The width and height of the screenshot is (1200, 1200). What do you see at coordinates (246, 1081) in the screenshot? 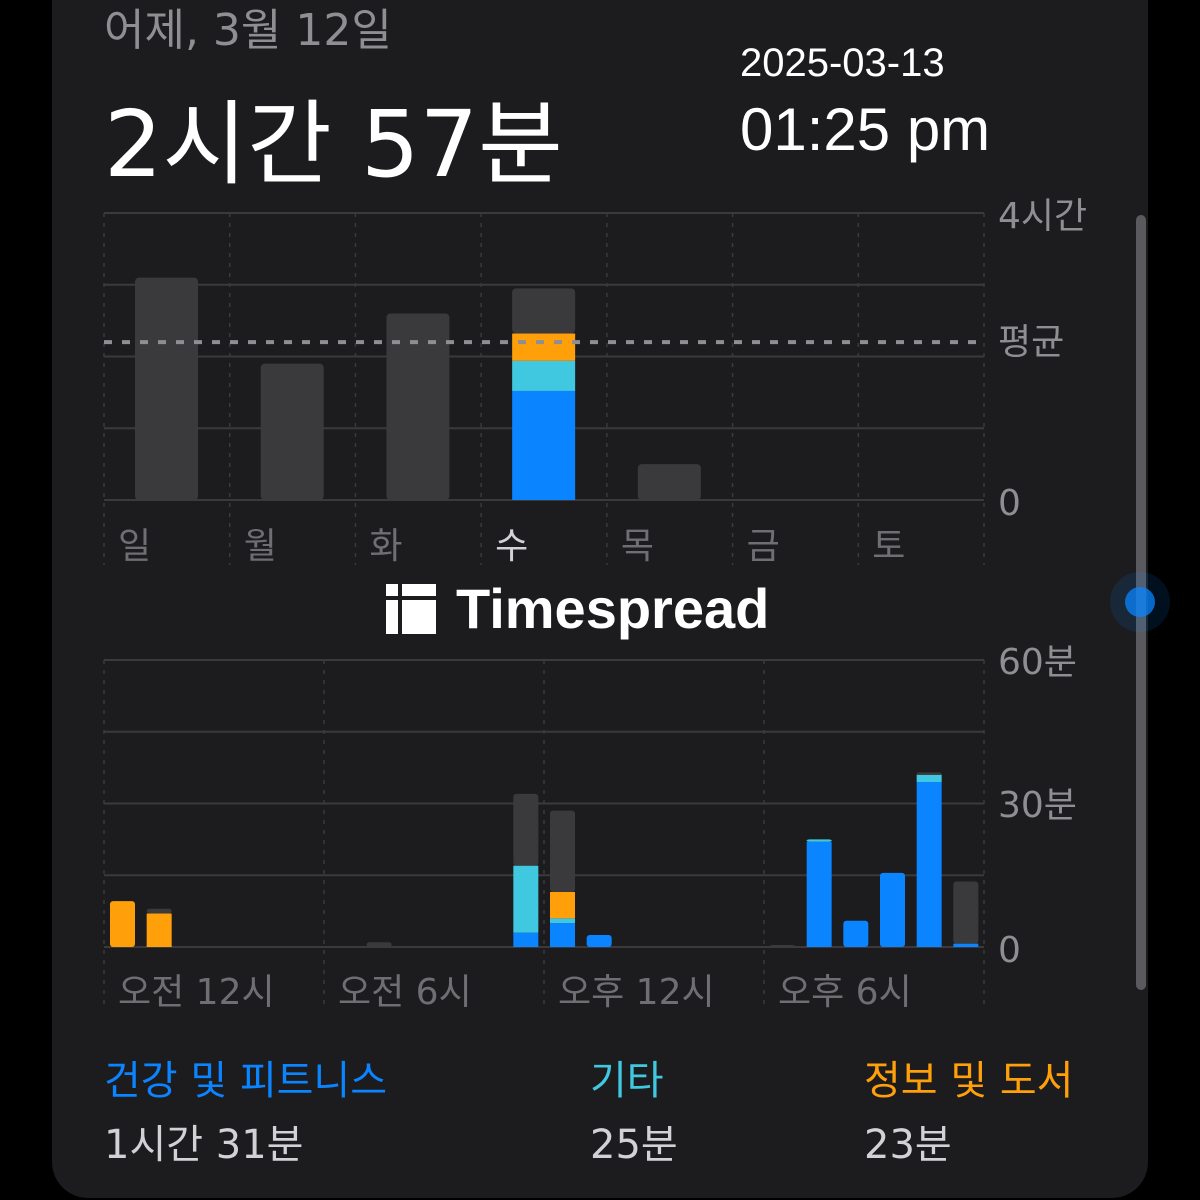
I see `category-name: 건강 및 피트니스` at bounding box center [246, 1081].